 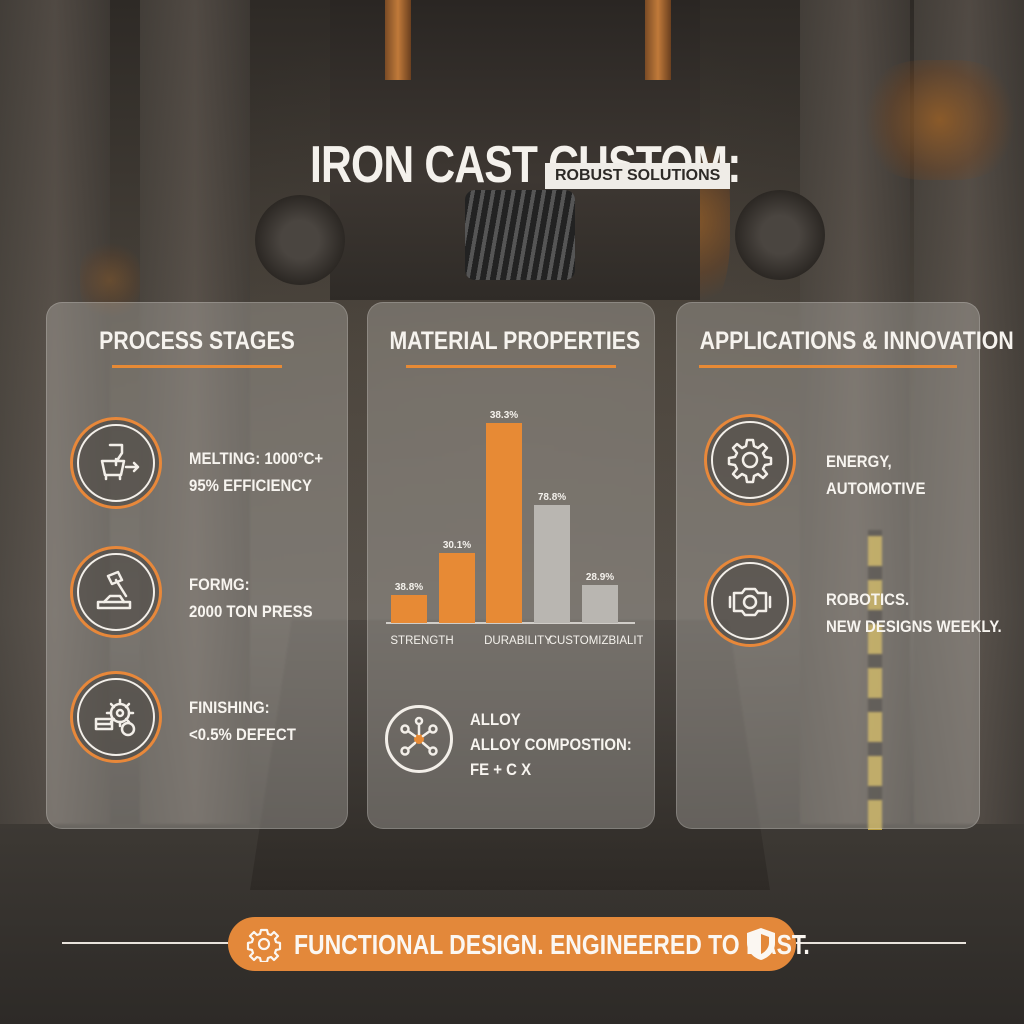 I want to click on application-energy-line1: ENERGY,, so click(x=859, y=461).